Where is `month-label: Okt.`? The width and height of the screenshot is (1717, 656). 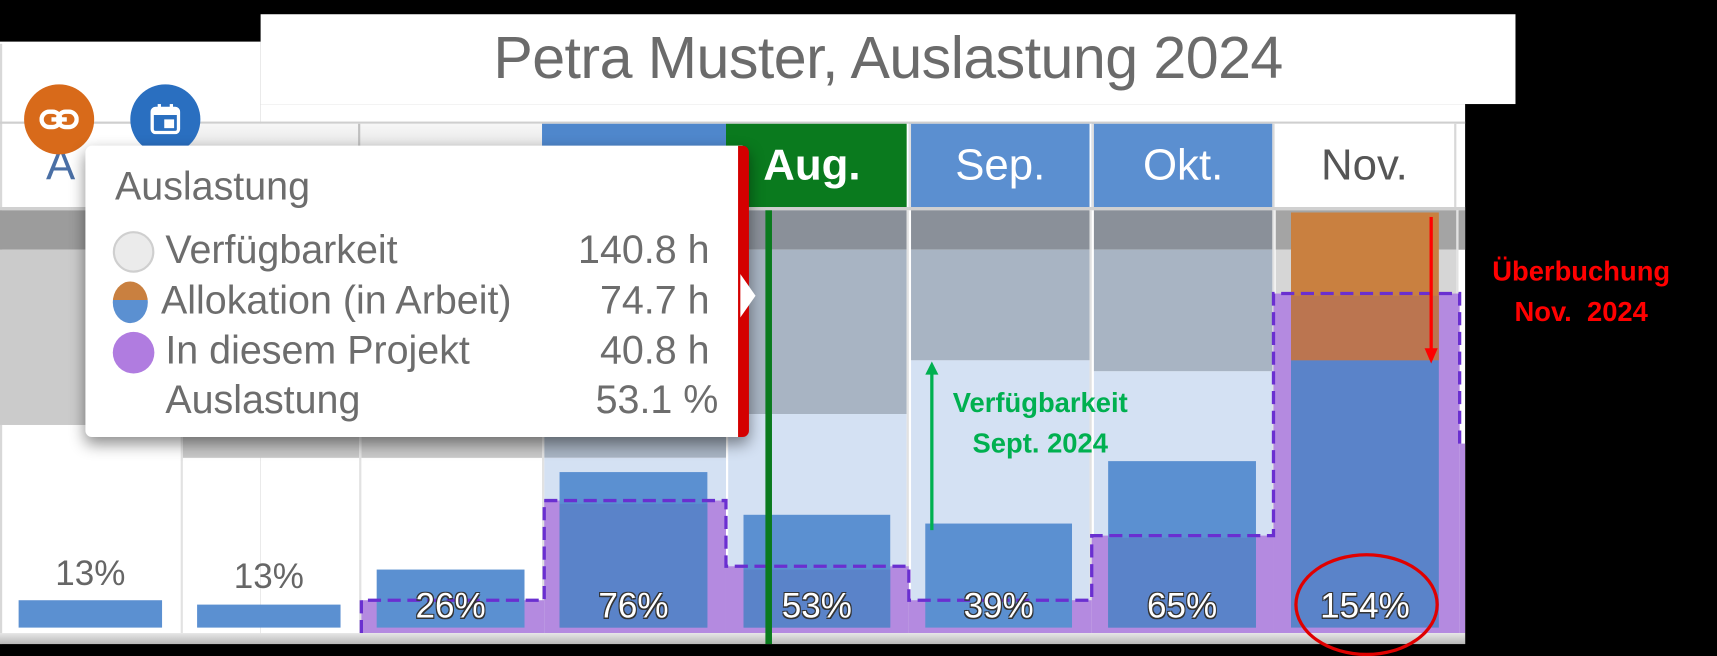 month-label: Okt. is located at coordinates (1183, 165).